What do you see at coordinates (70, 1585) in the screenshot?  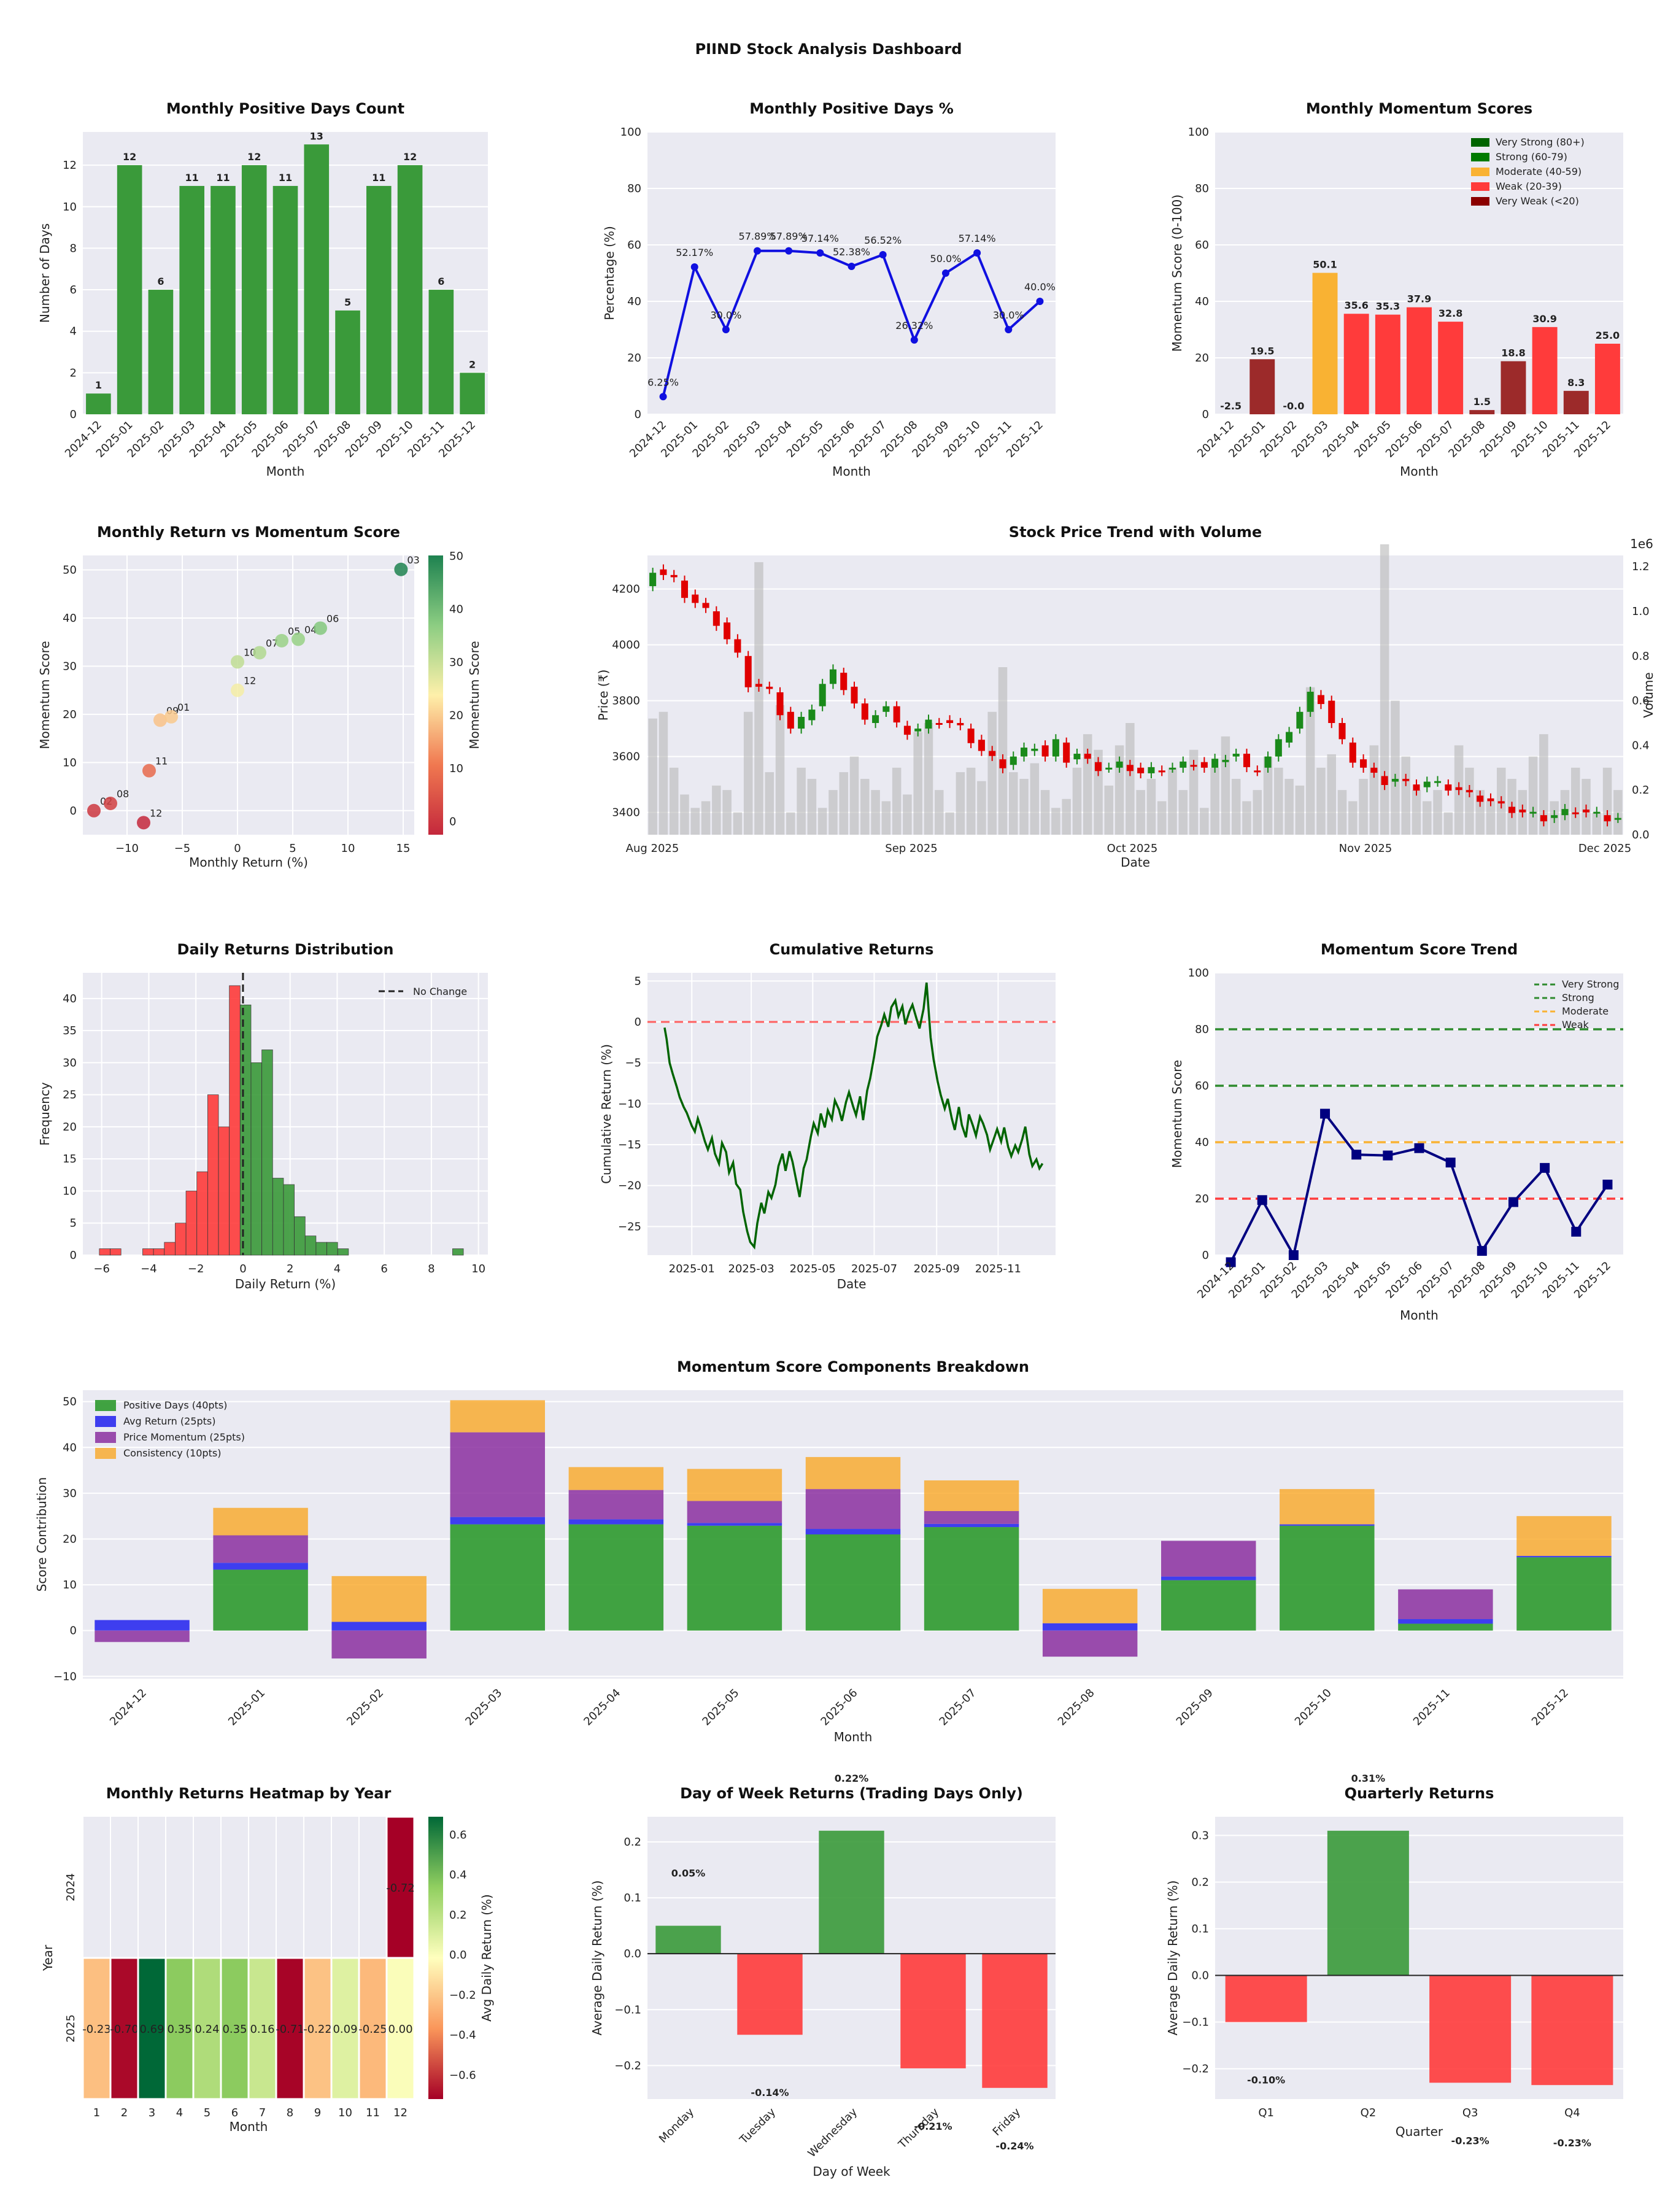 I see `y-tick-label: 10` at bounding box center [70, 1585].